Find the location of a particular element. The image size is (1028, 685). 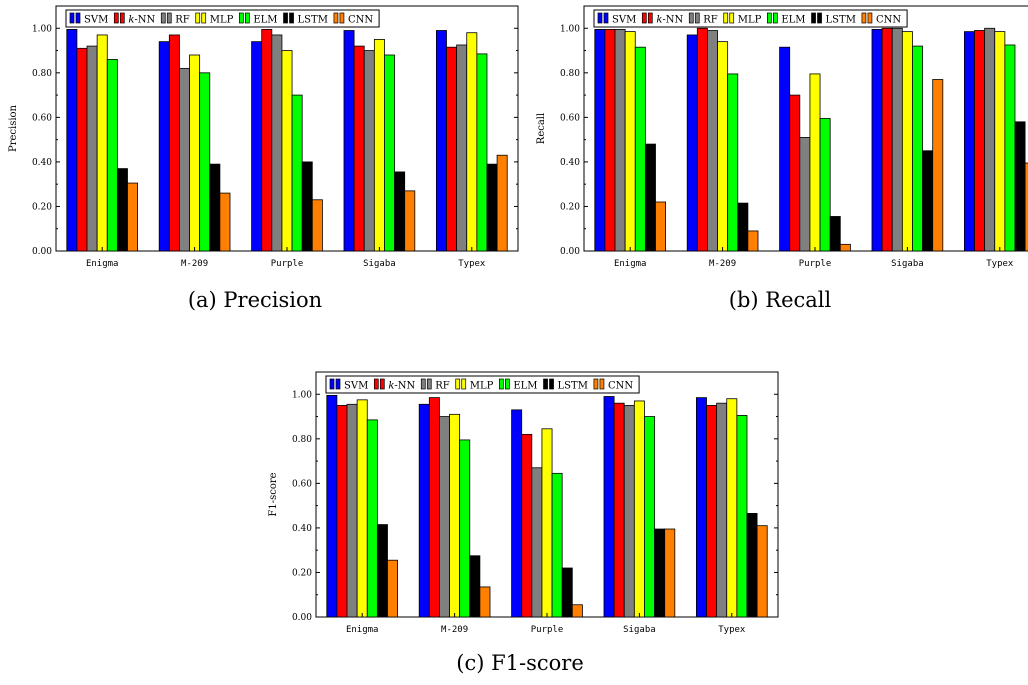

f1-score-chart-caption: (c) F1-score is located at coordinates (520, 663).